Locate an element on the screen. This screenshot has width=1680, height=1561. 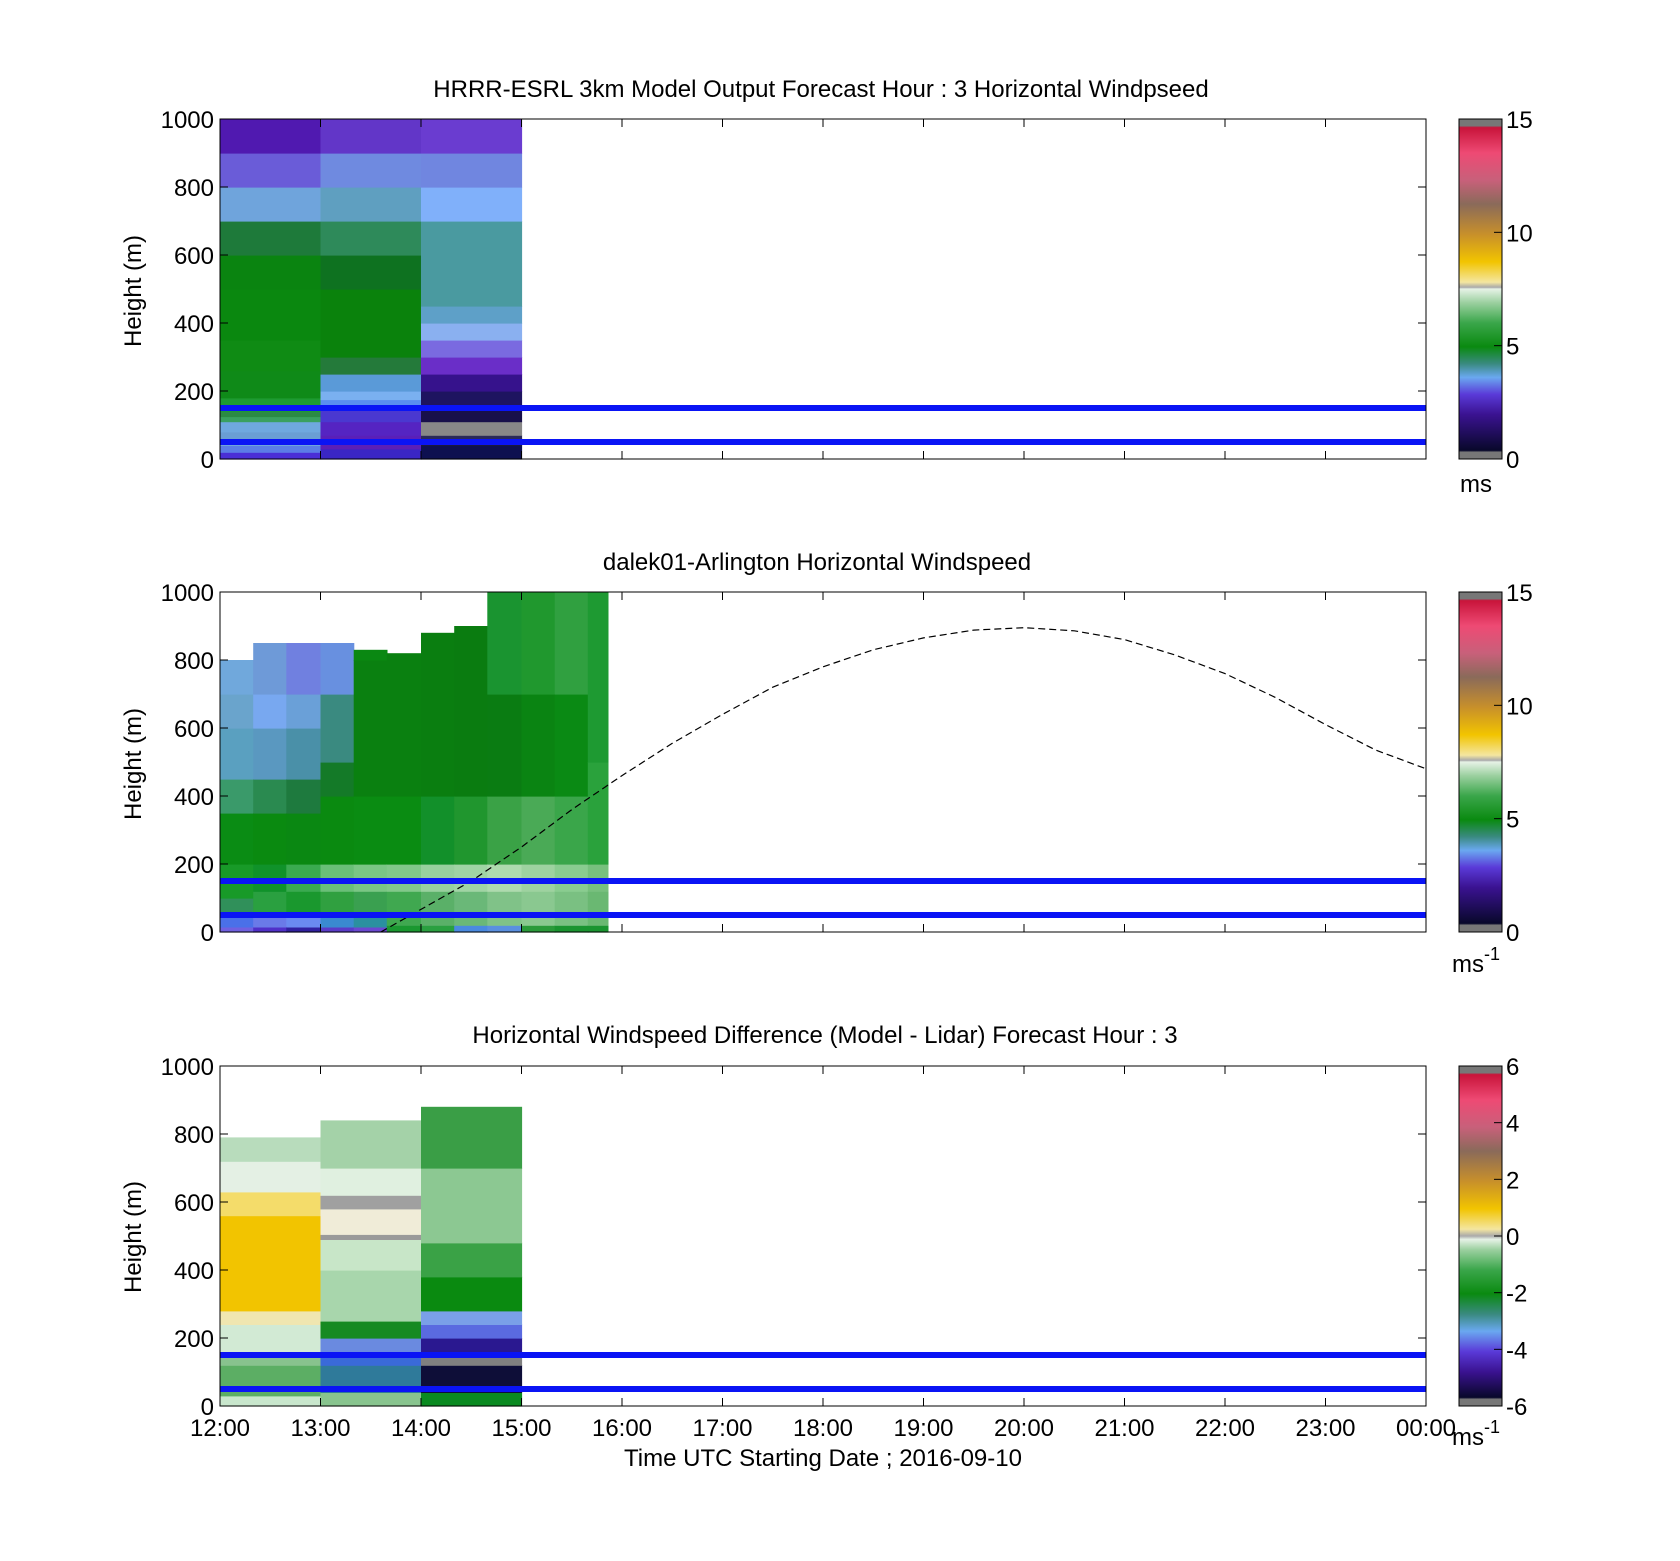
panel-model-reference-lines is located at coordinates (823, 425).